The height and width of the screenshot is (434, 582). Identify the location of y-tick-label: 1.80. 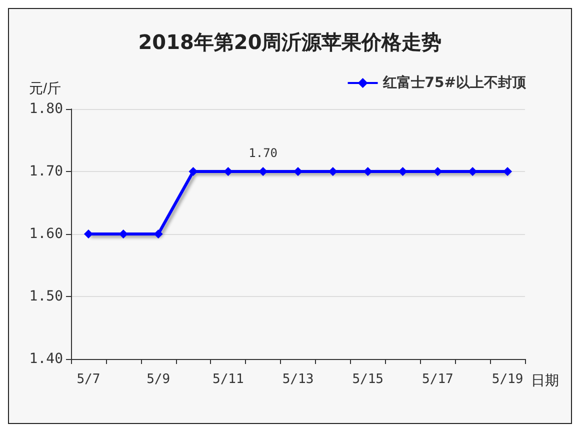
(46, 109).